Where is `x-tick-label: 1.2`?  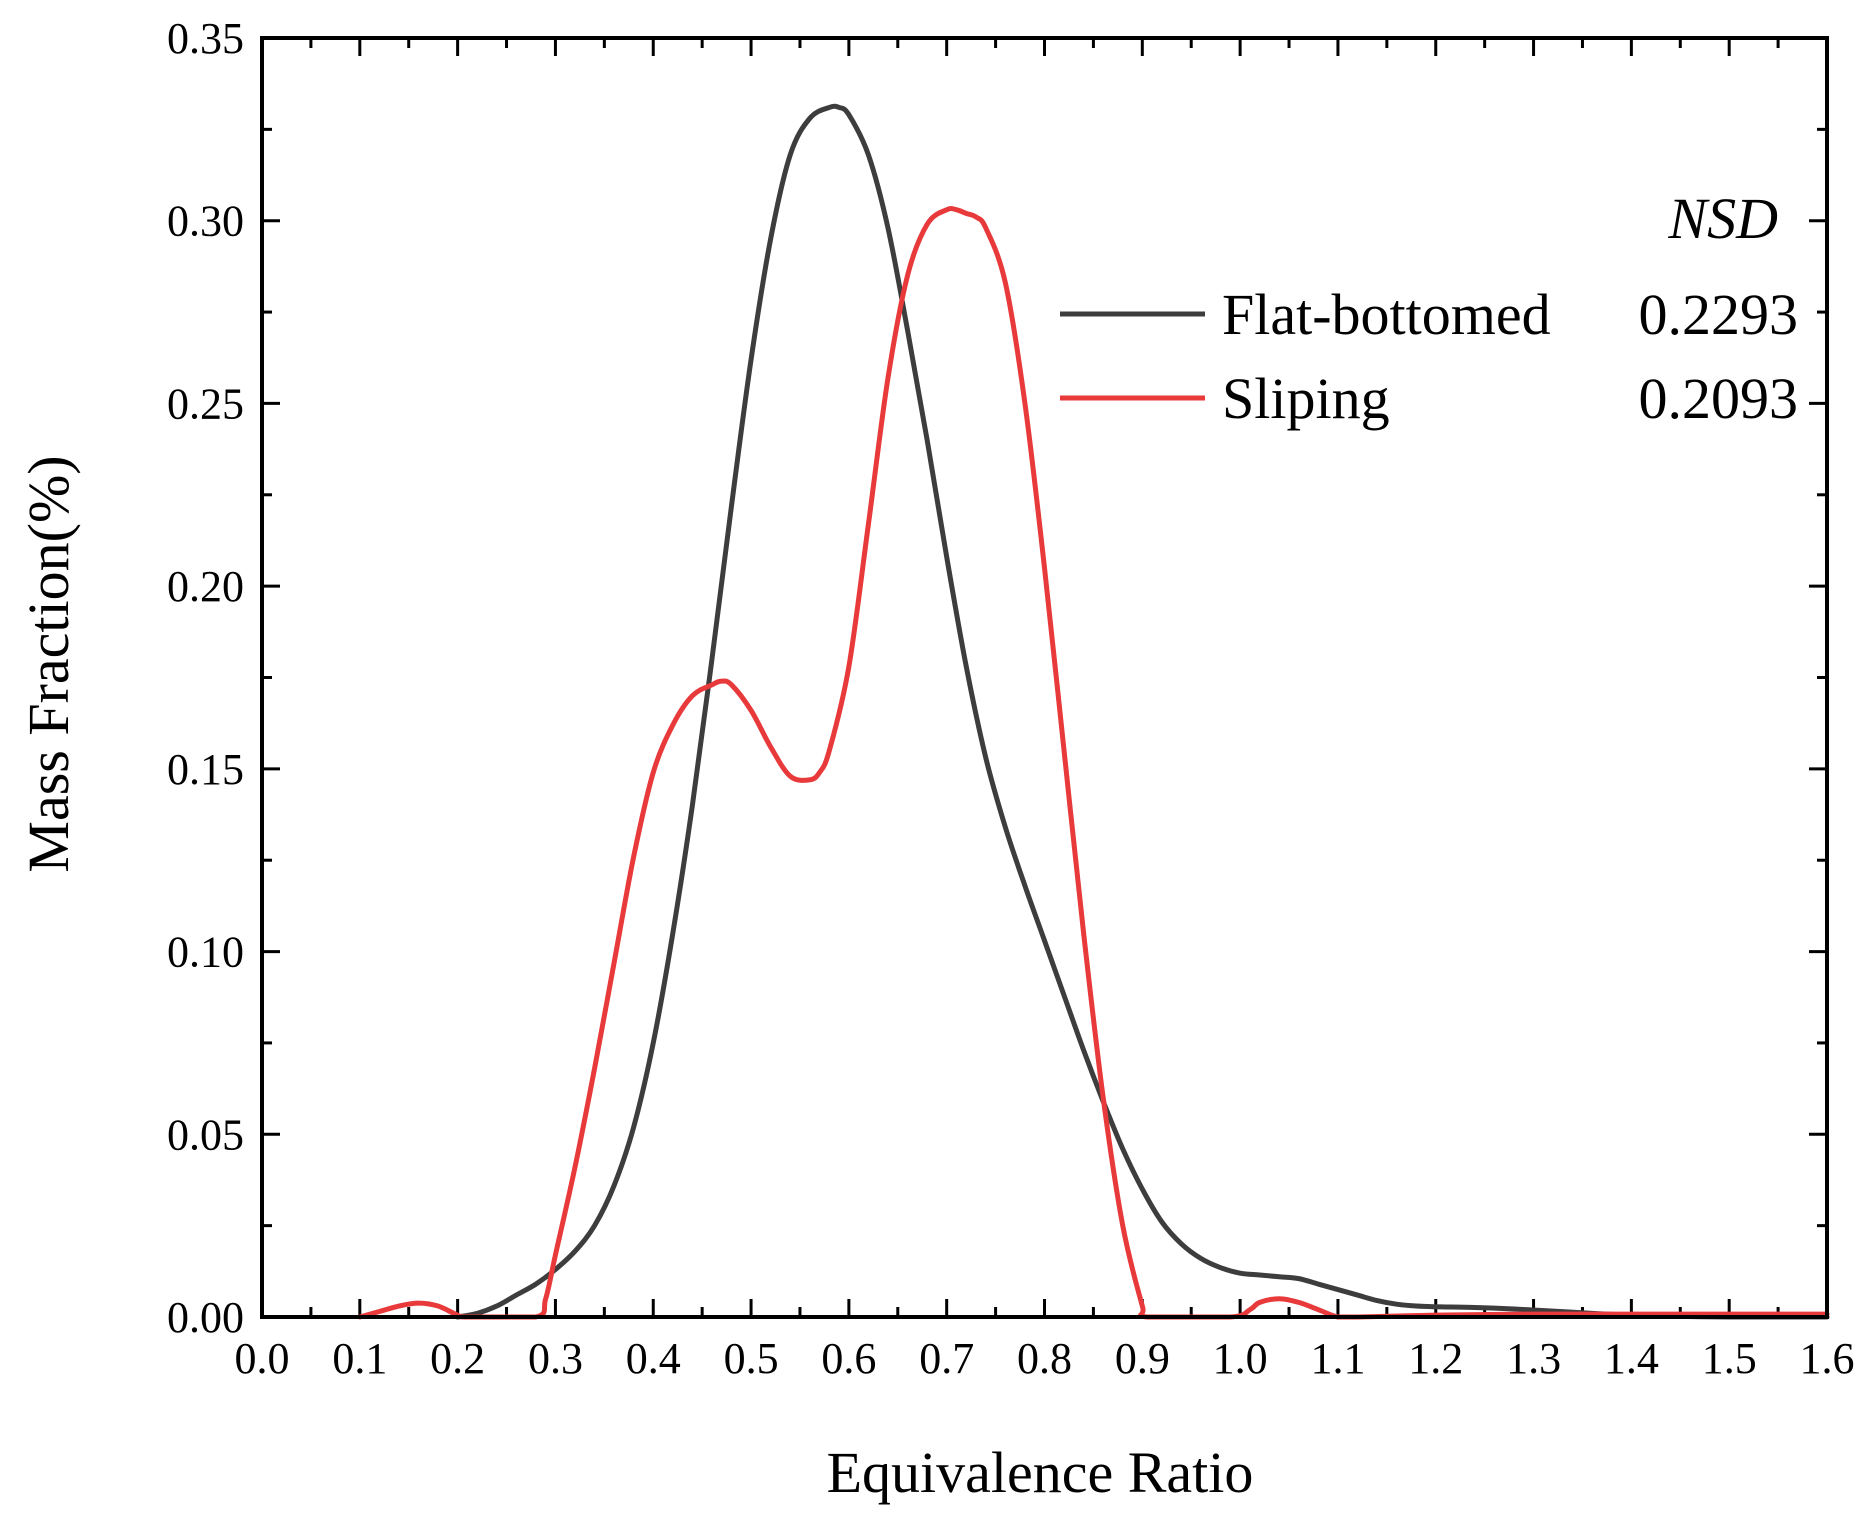 x-tick-label: 1.2 is located at coordinates (1435, 1358).